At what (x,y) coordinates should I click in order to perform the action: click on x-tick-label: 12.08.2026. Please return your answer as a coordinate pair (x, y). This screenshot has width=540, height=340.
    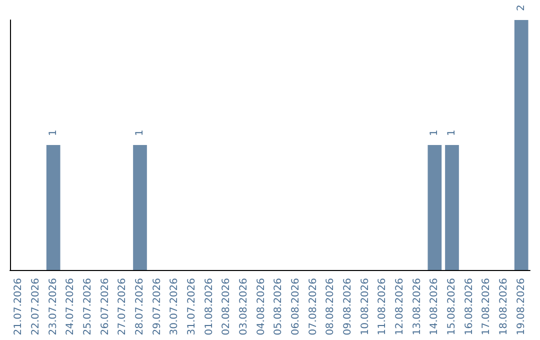
    Looking at the image, I should click on (400, 307).